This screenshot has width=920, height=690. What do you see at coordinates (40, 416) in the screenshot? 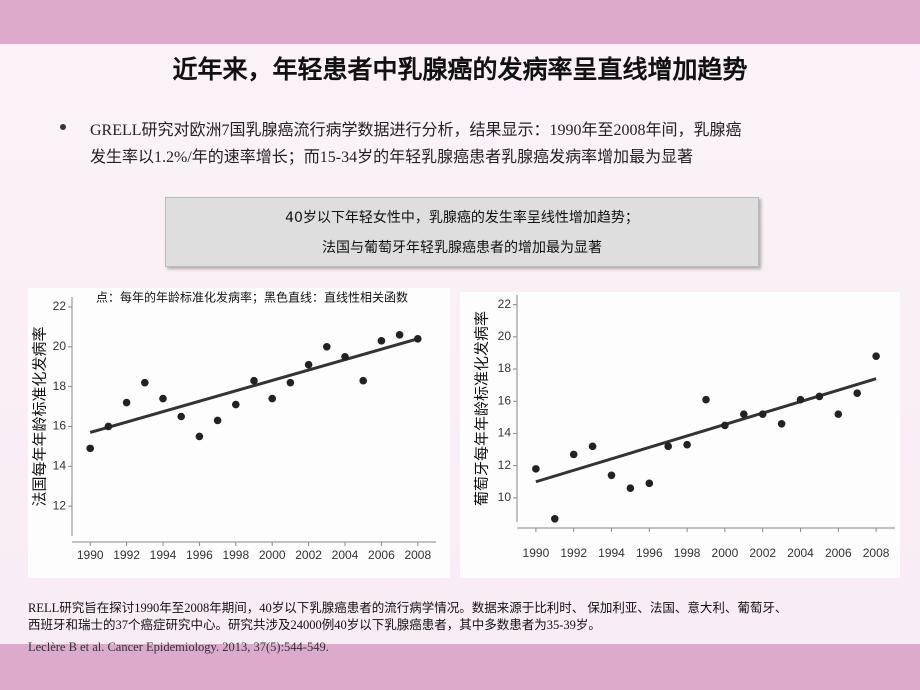
I see `y-axis-label: 法国每年年龄标准化发病率` at bounding box center [40, 416].